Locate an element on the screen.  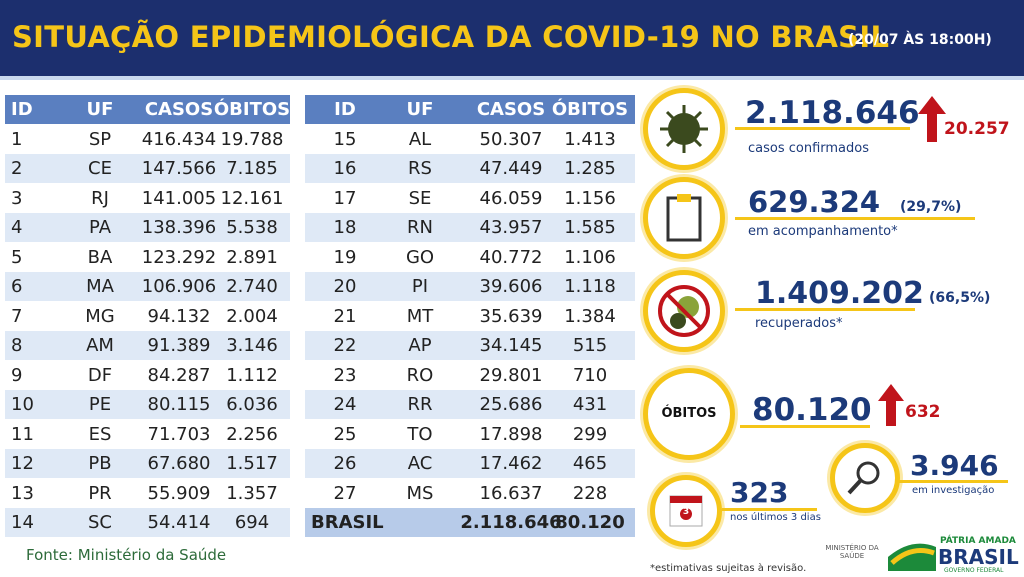
recent-value: 323 is located at coordinates (759, 492).